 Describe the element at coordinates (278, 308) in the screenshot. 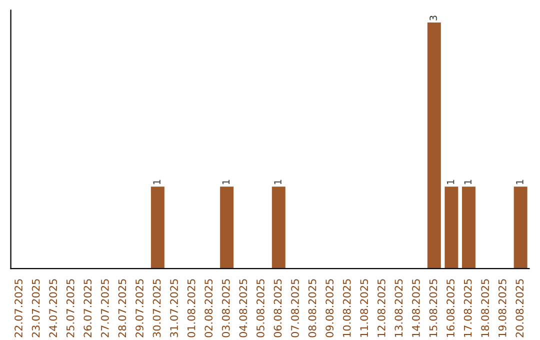

I see `x-tick-label: 06.08.2025` at that location.